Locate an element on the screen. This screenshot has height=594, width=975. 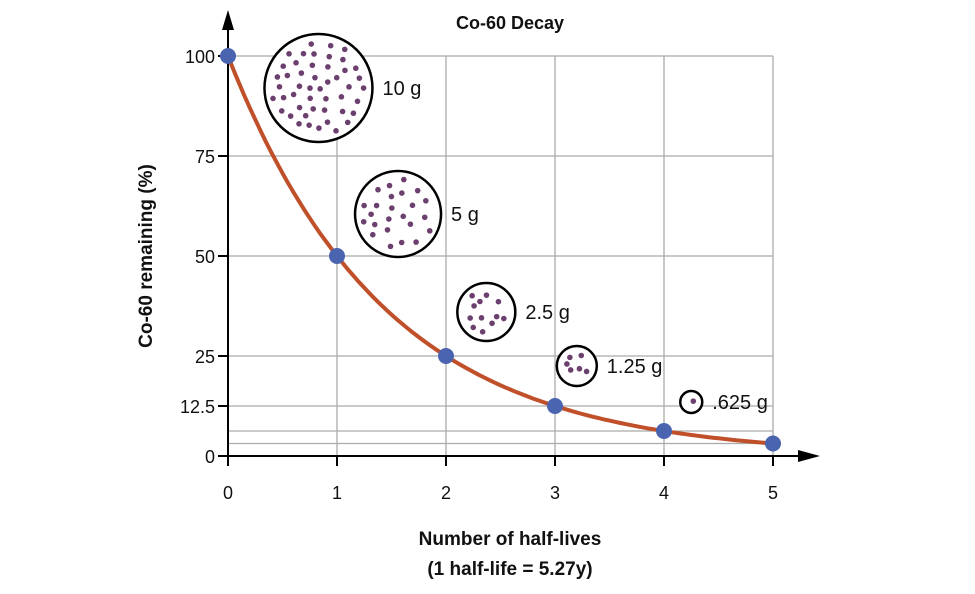
mass-label: .625 g is located at coordinates (740, 403).